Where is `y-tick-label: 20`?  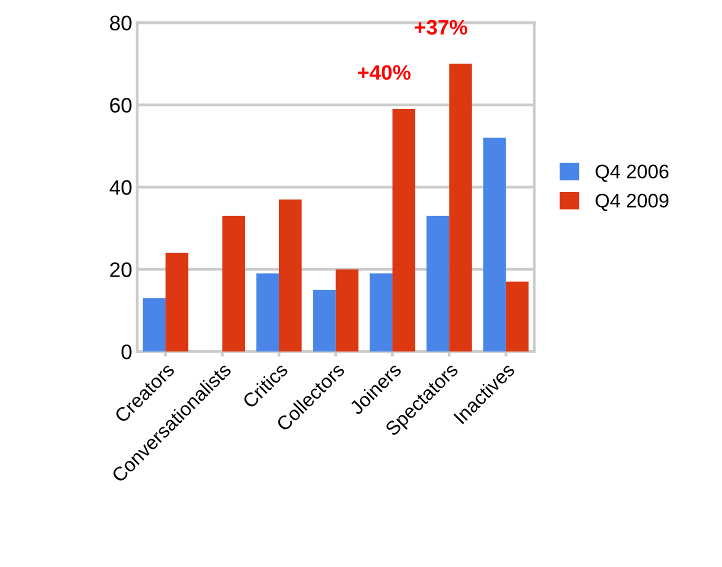 y-tick-label: 20 is located at coordinates (121, 270).